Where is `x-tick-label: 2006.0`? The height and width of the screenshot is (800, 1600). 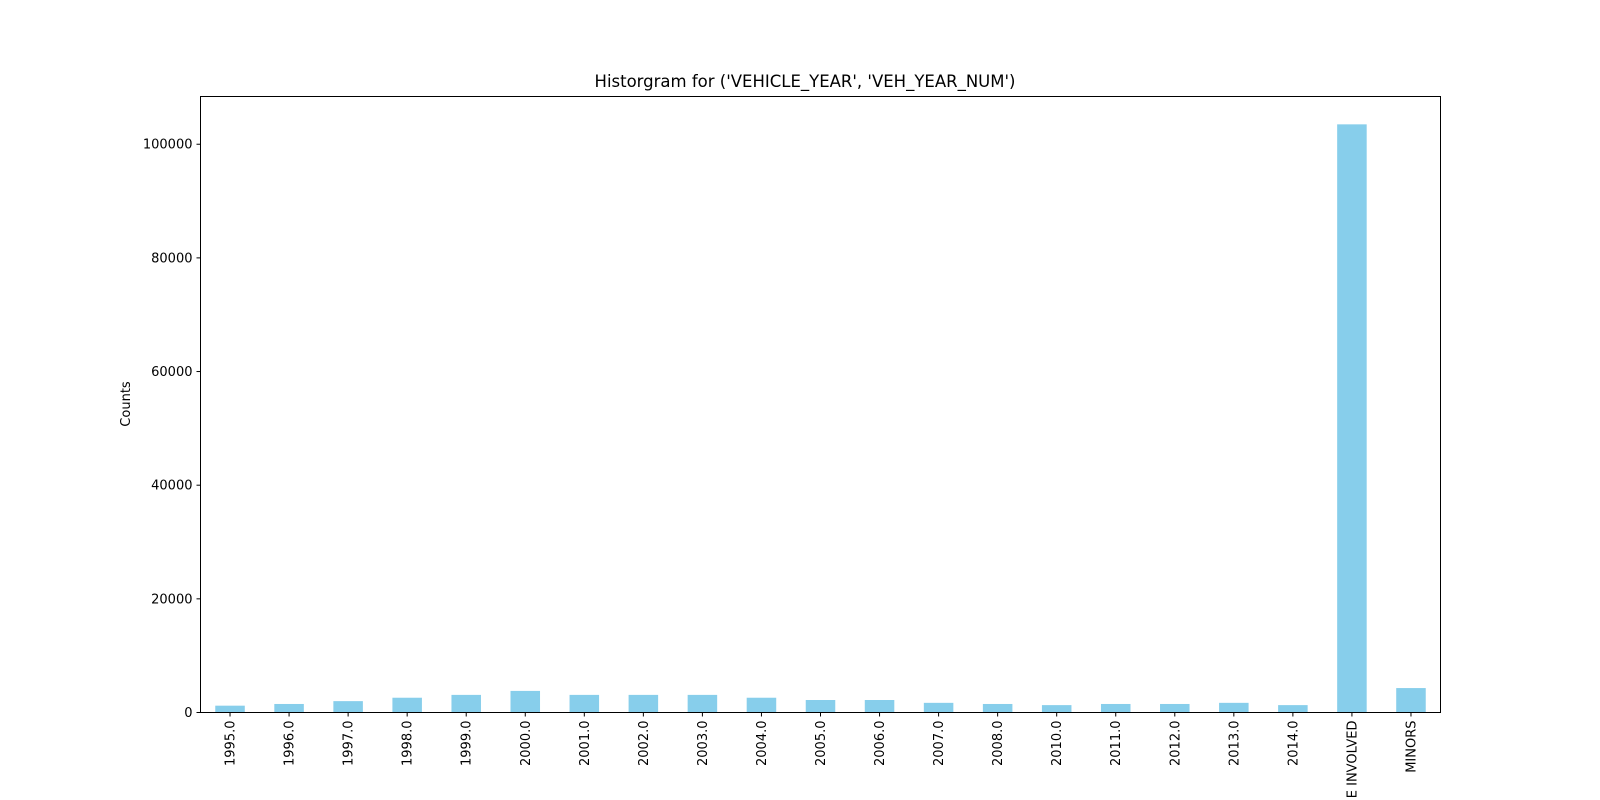
x-tick-label: 2006.0 is located at coordinates (880, 744).